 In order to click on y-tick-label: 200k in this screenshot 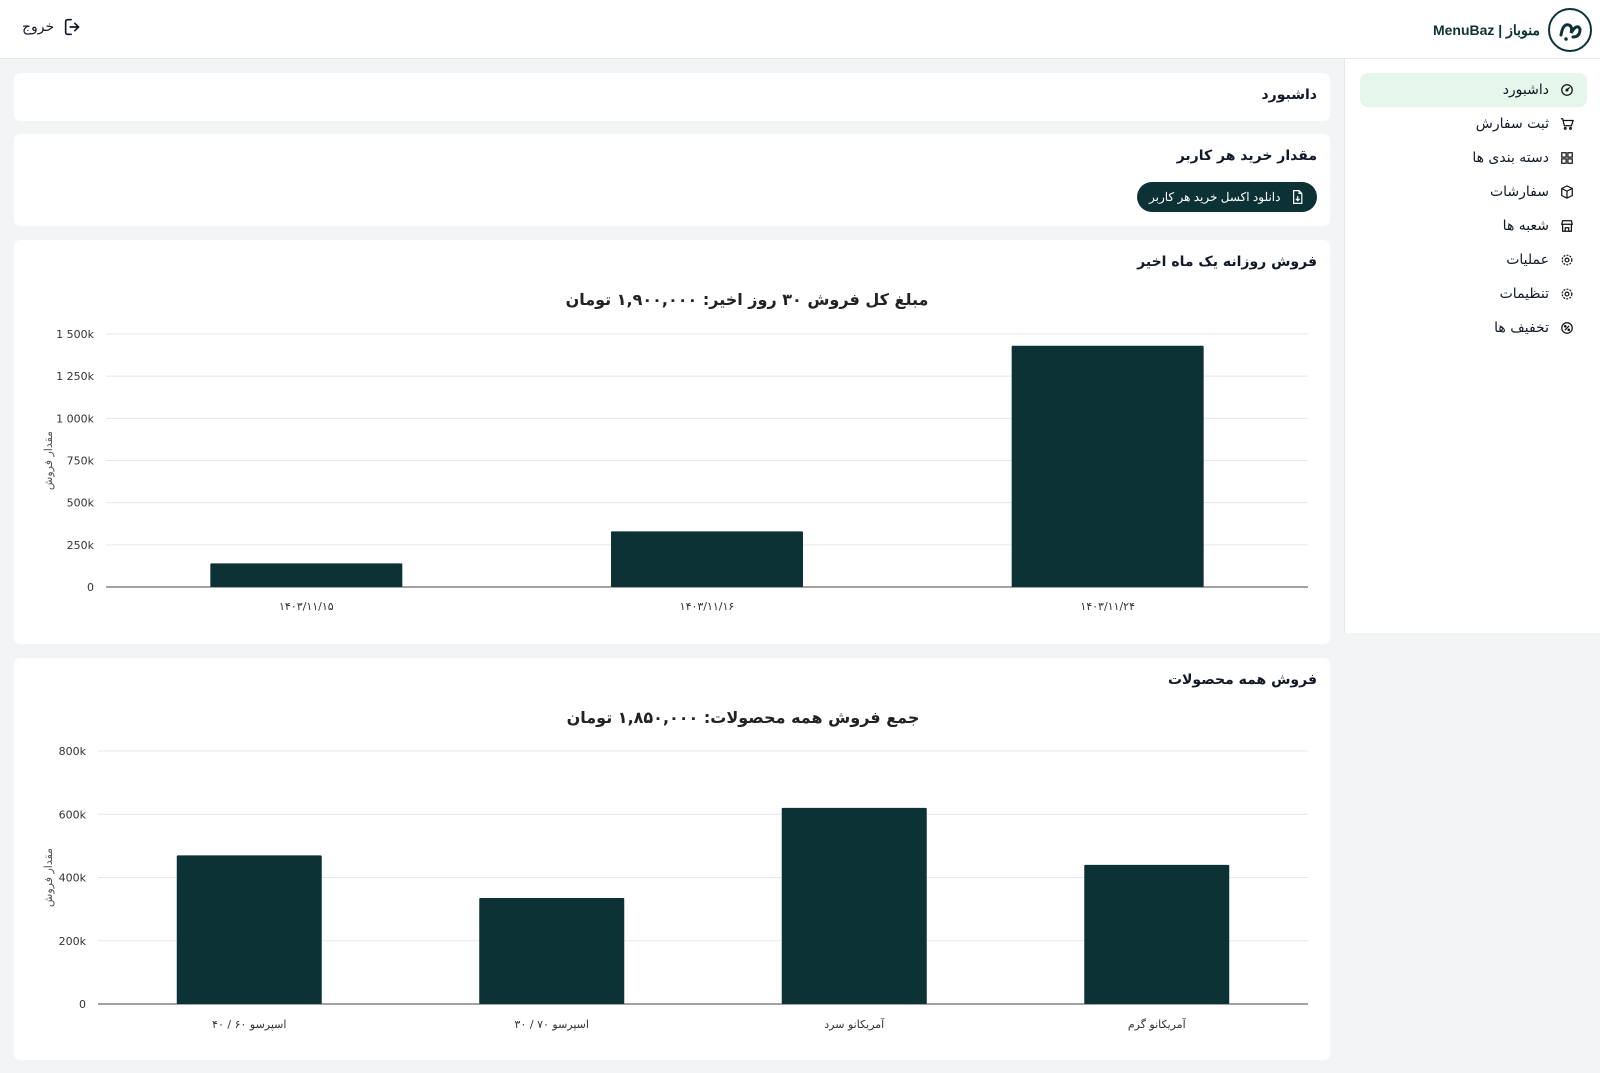, I will do `click(73, 941)`.